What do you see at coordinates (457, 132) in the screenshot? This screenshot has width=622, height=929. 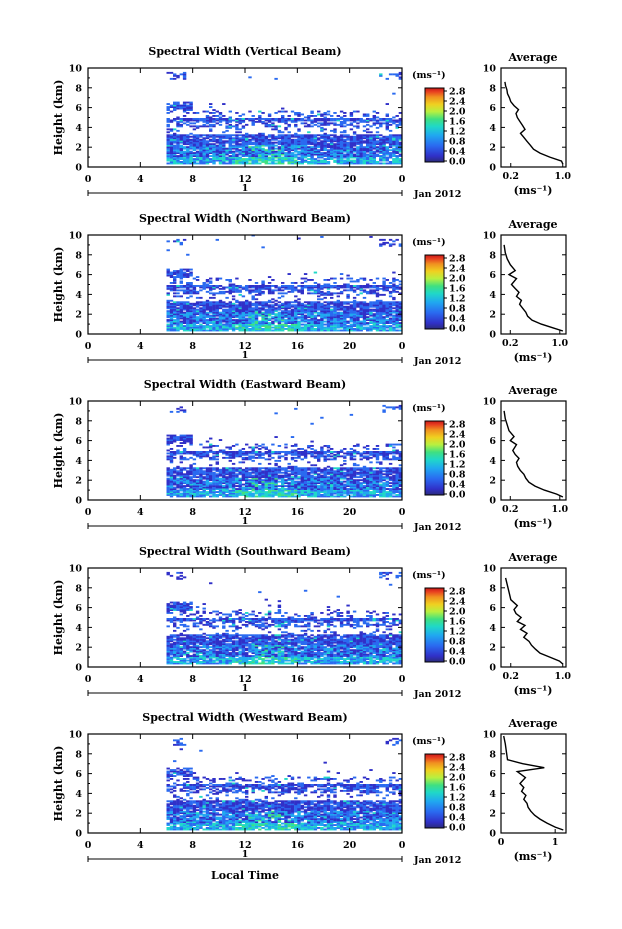 I see `colorbar-tick-label: 1.2` at bounding box center [457, 132].